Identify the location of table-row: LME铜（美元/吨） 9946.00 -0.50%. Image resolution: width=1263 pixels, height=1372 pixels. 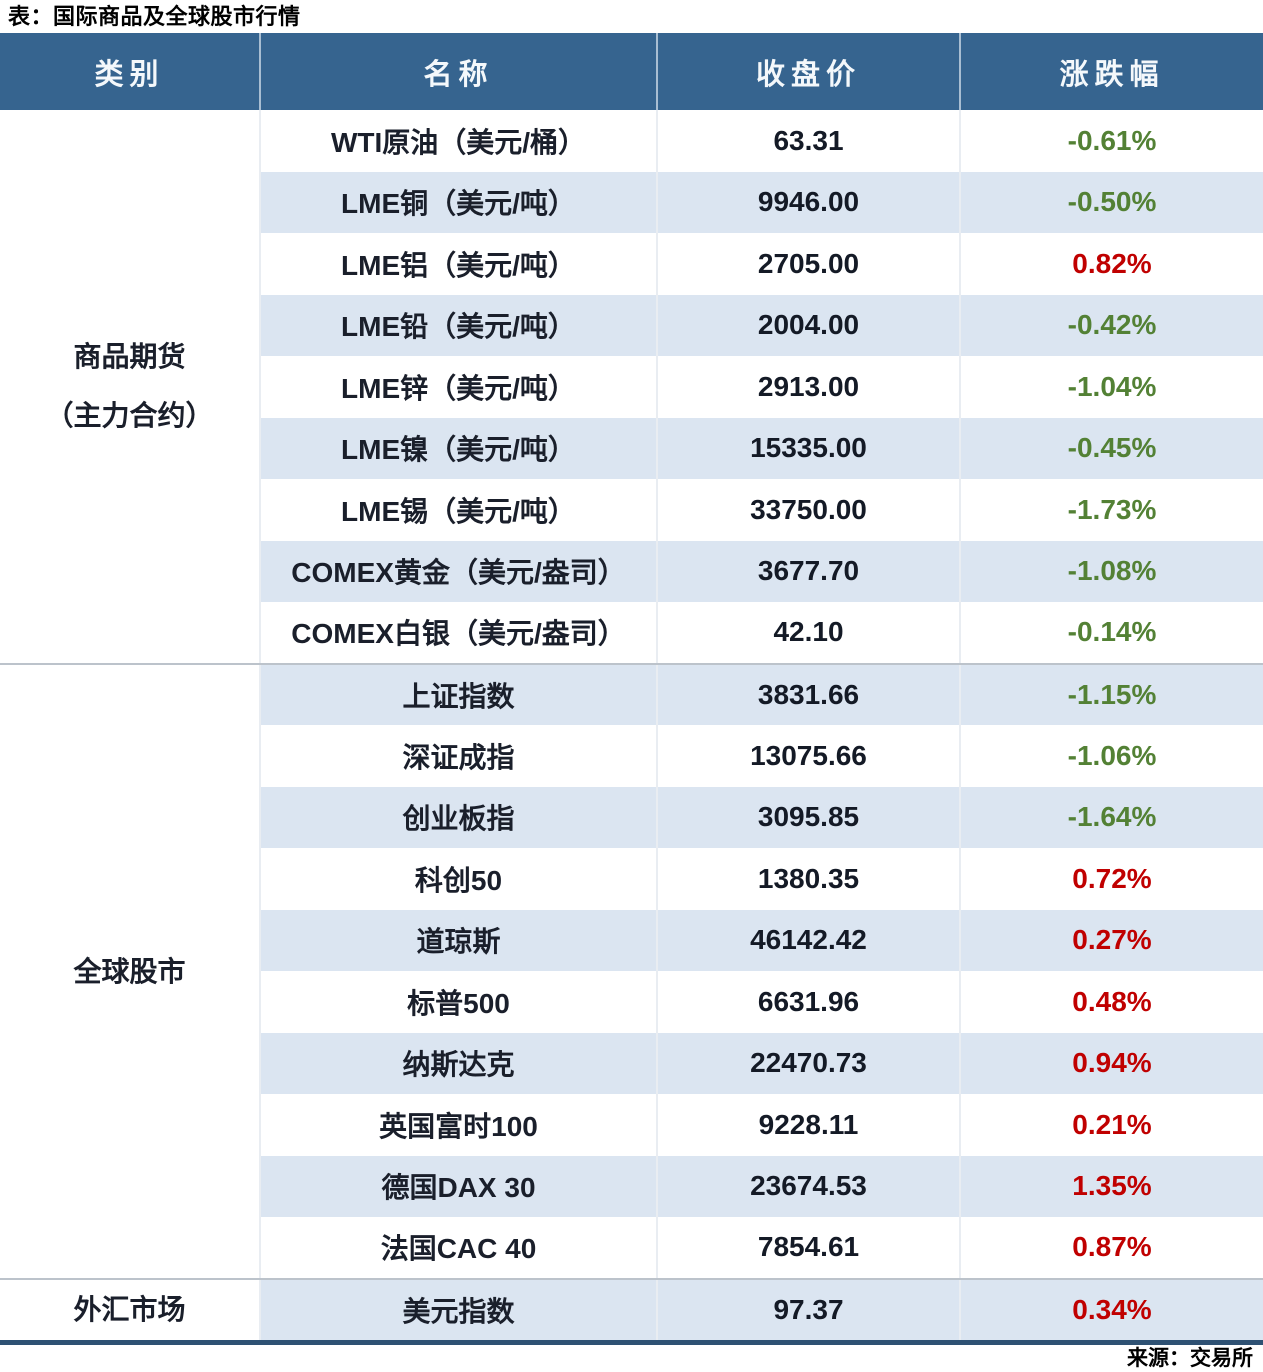
(631, 202).